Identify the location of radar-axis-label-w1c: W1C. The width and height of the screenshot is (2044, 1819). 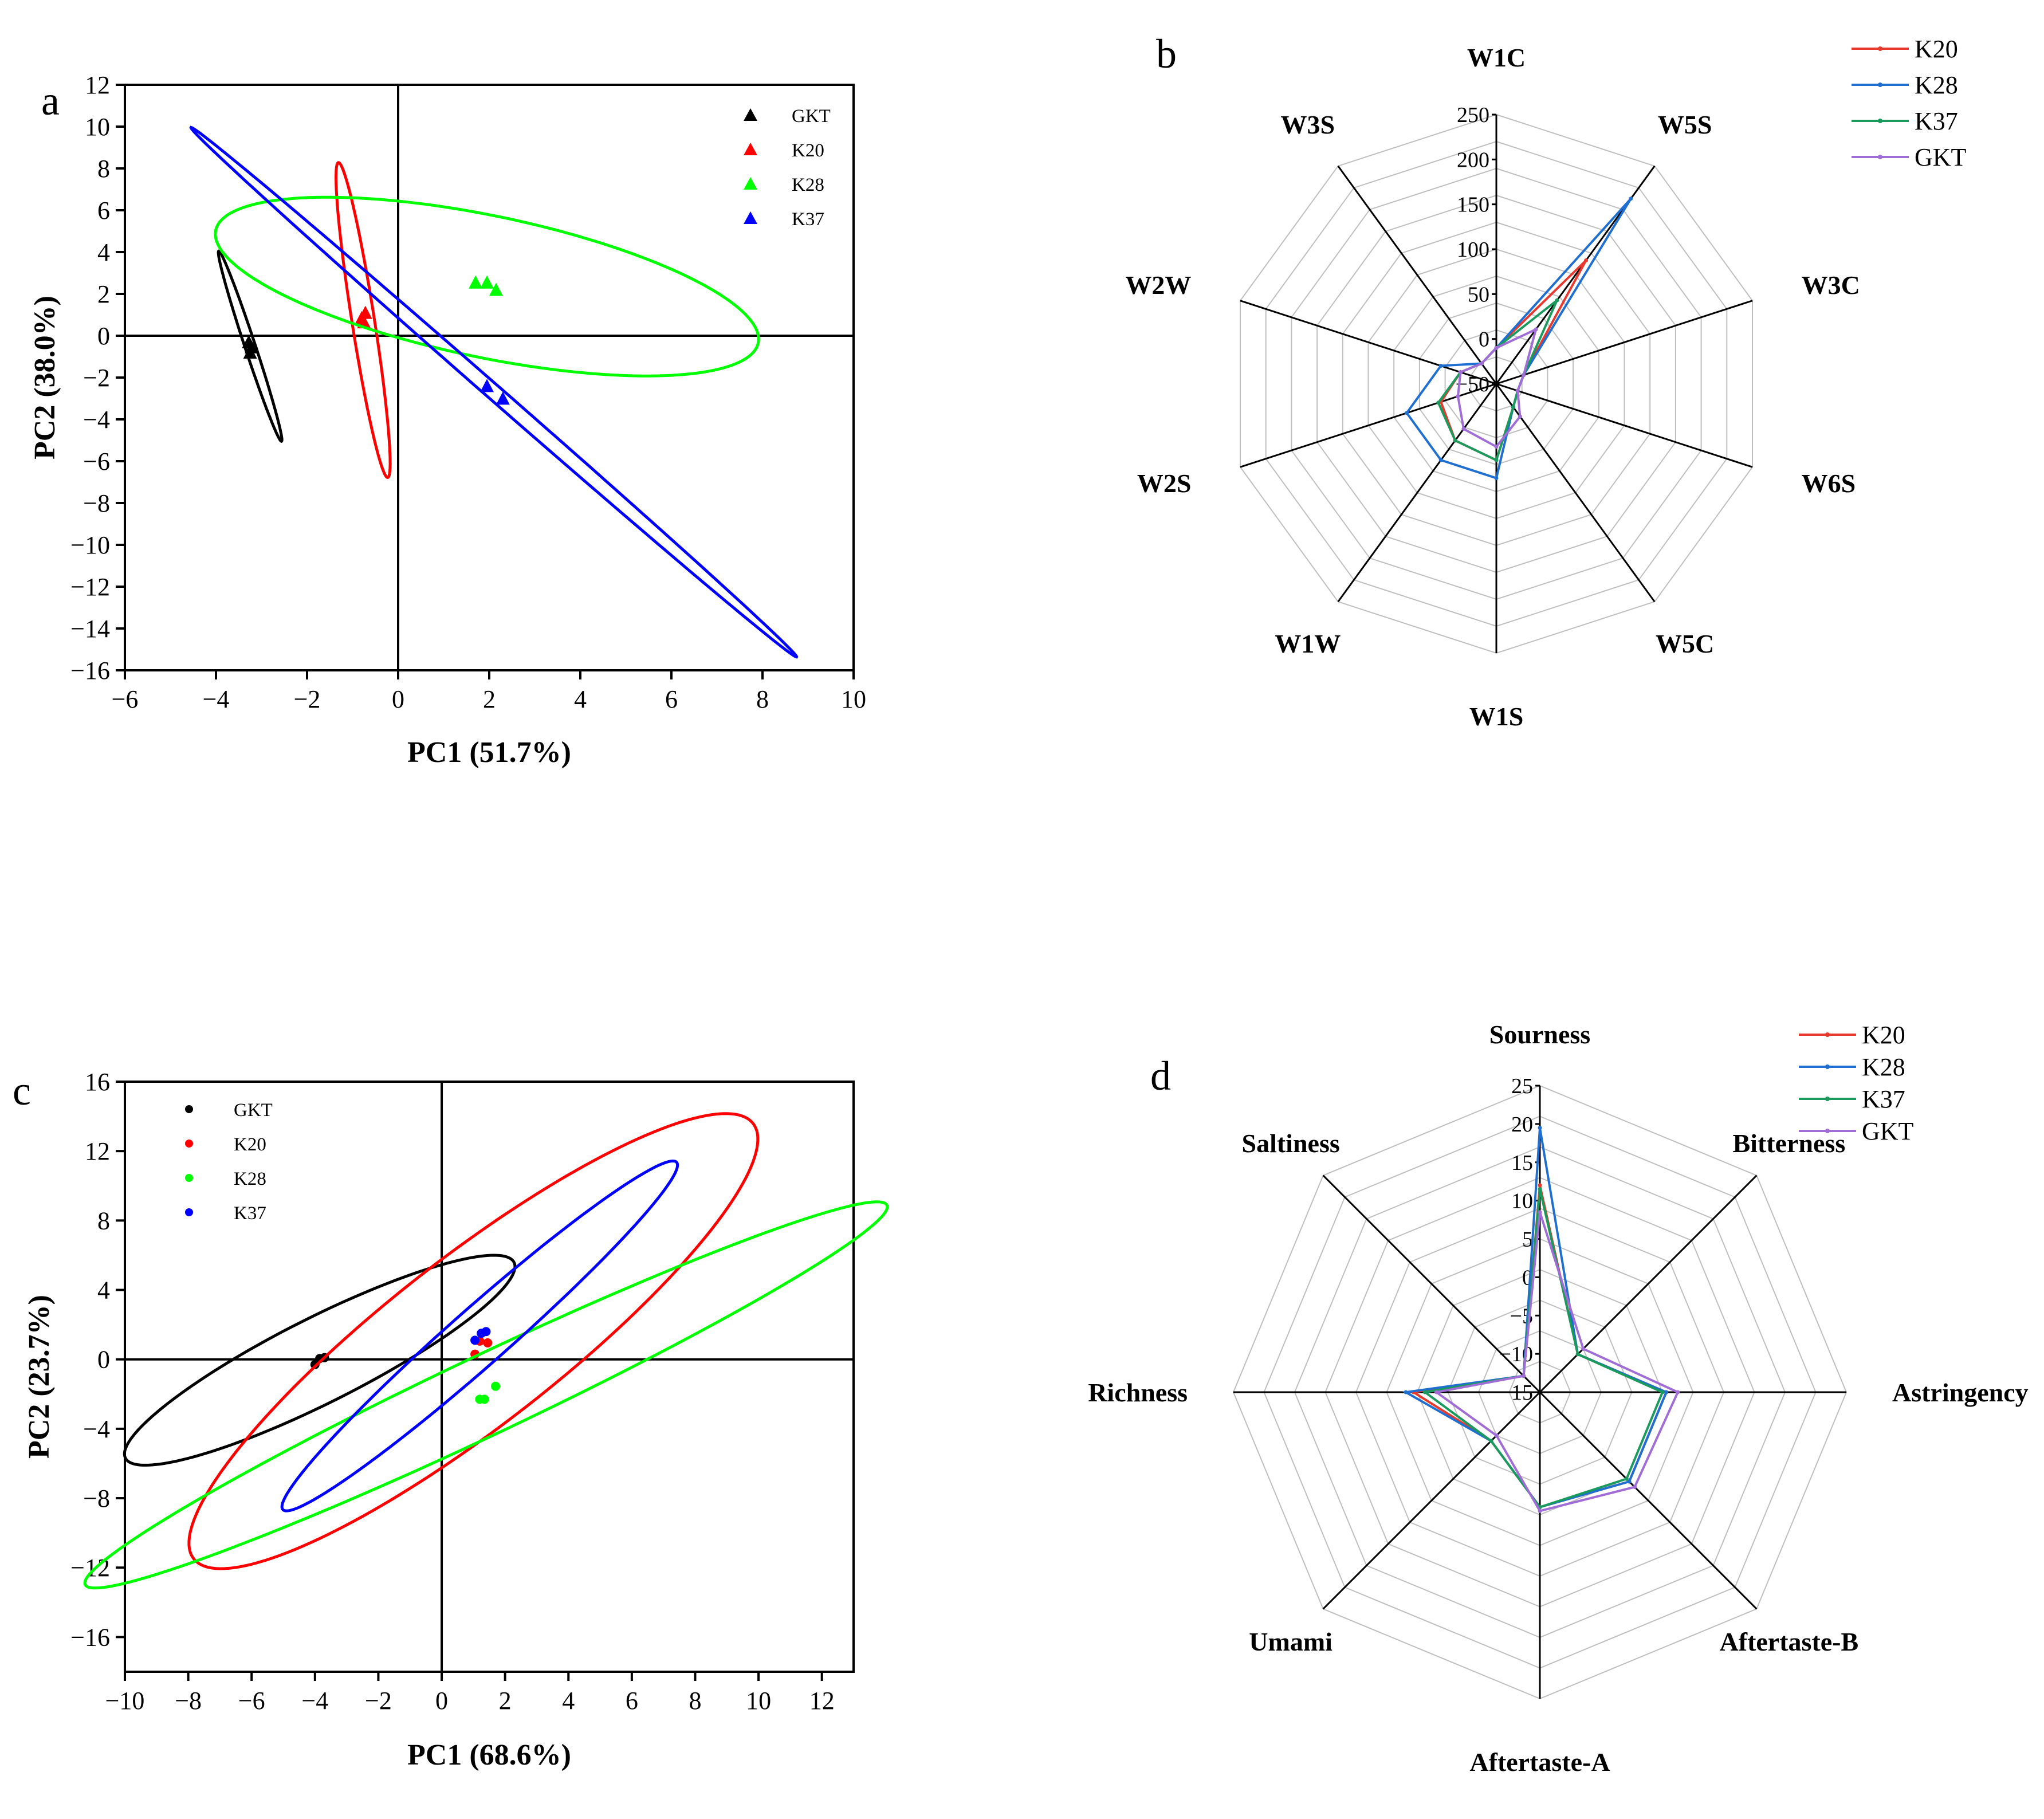
(1496, 57).